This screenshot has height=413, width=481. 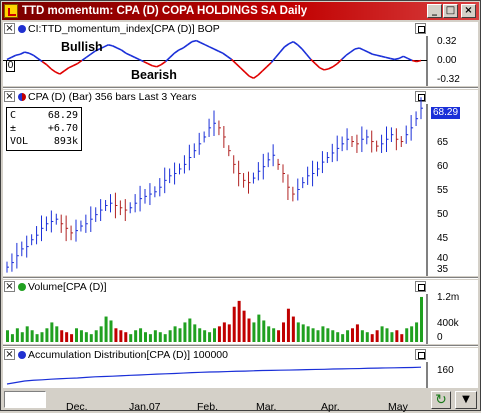 I want to click on quote-box: C 68.29 ± +6.70 VOL 893k, so click(x=44, y=129).